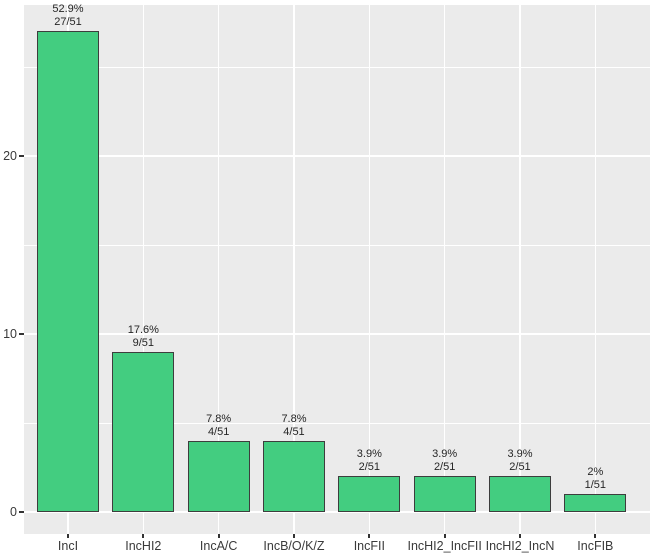 The width and height of the screenshot is (650, 554). I want to click on x-axis-label: IncA/C, so click(218, 546).